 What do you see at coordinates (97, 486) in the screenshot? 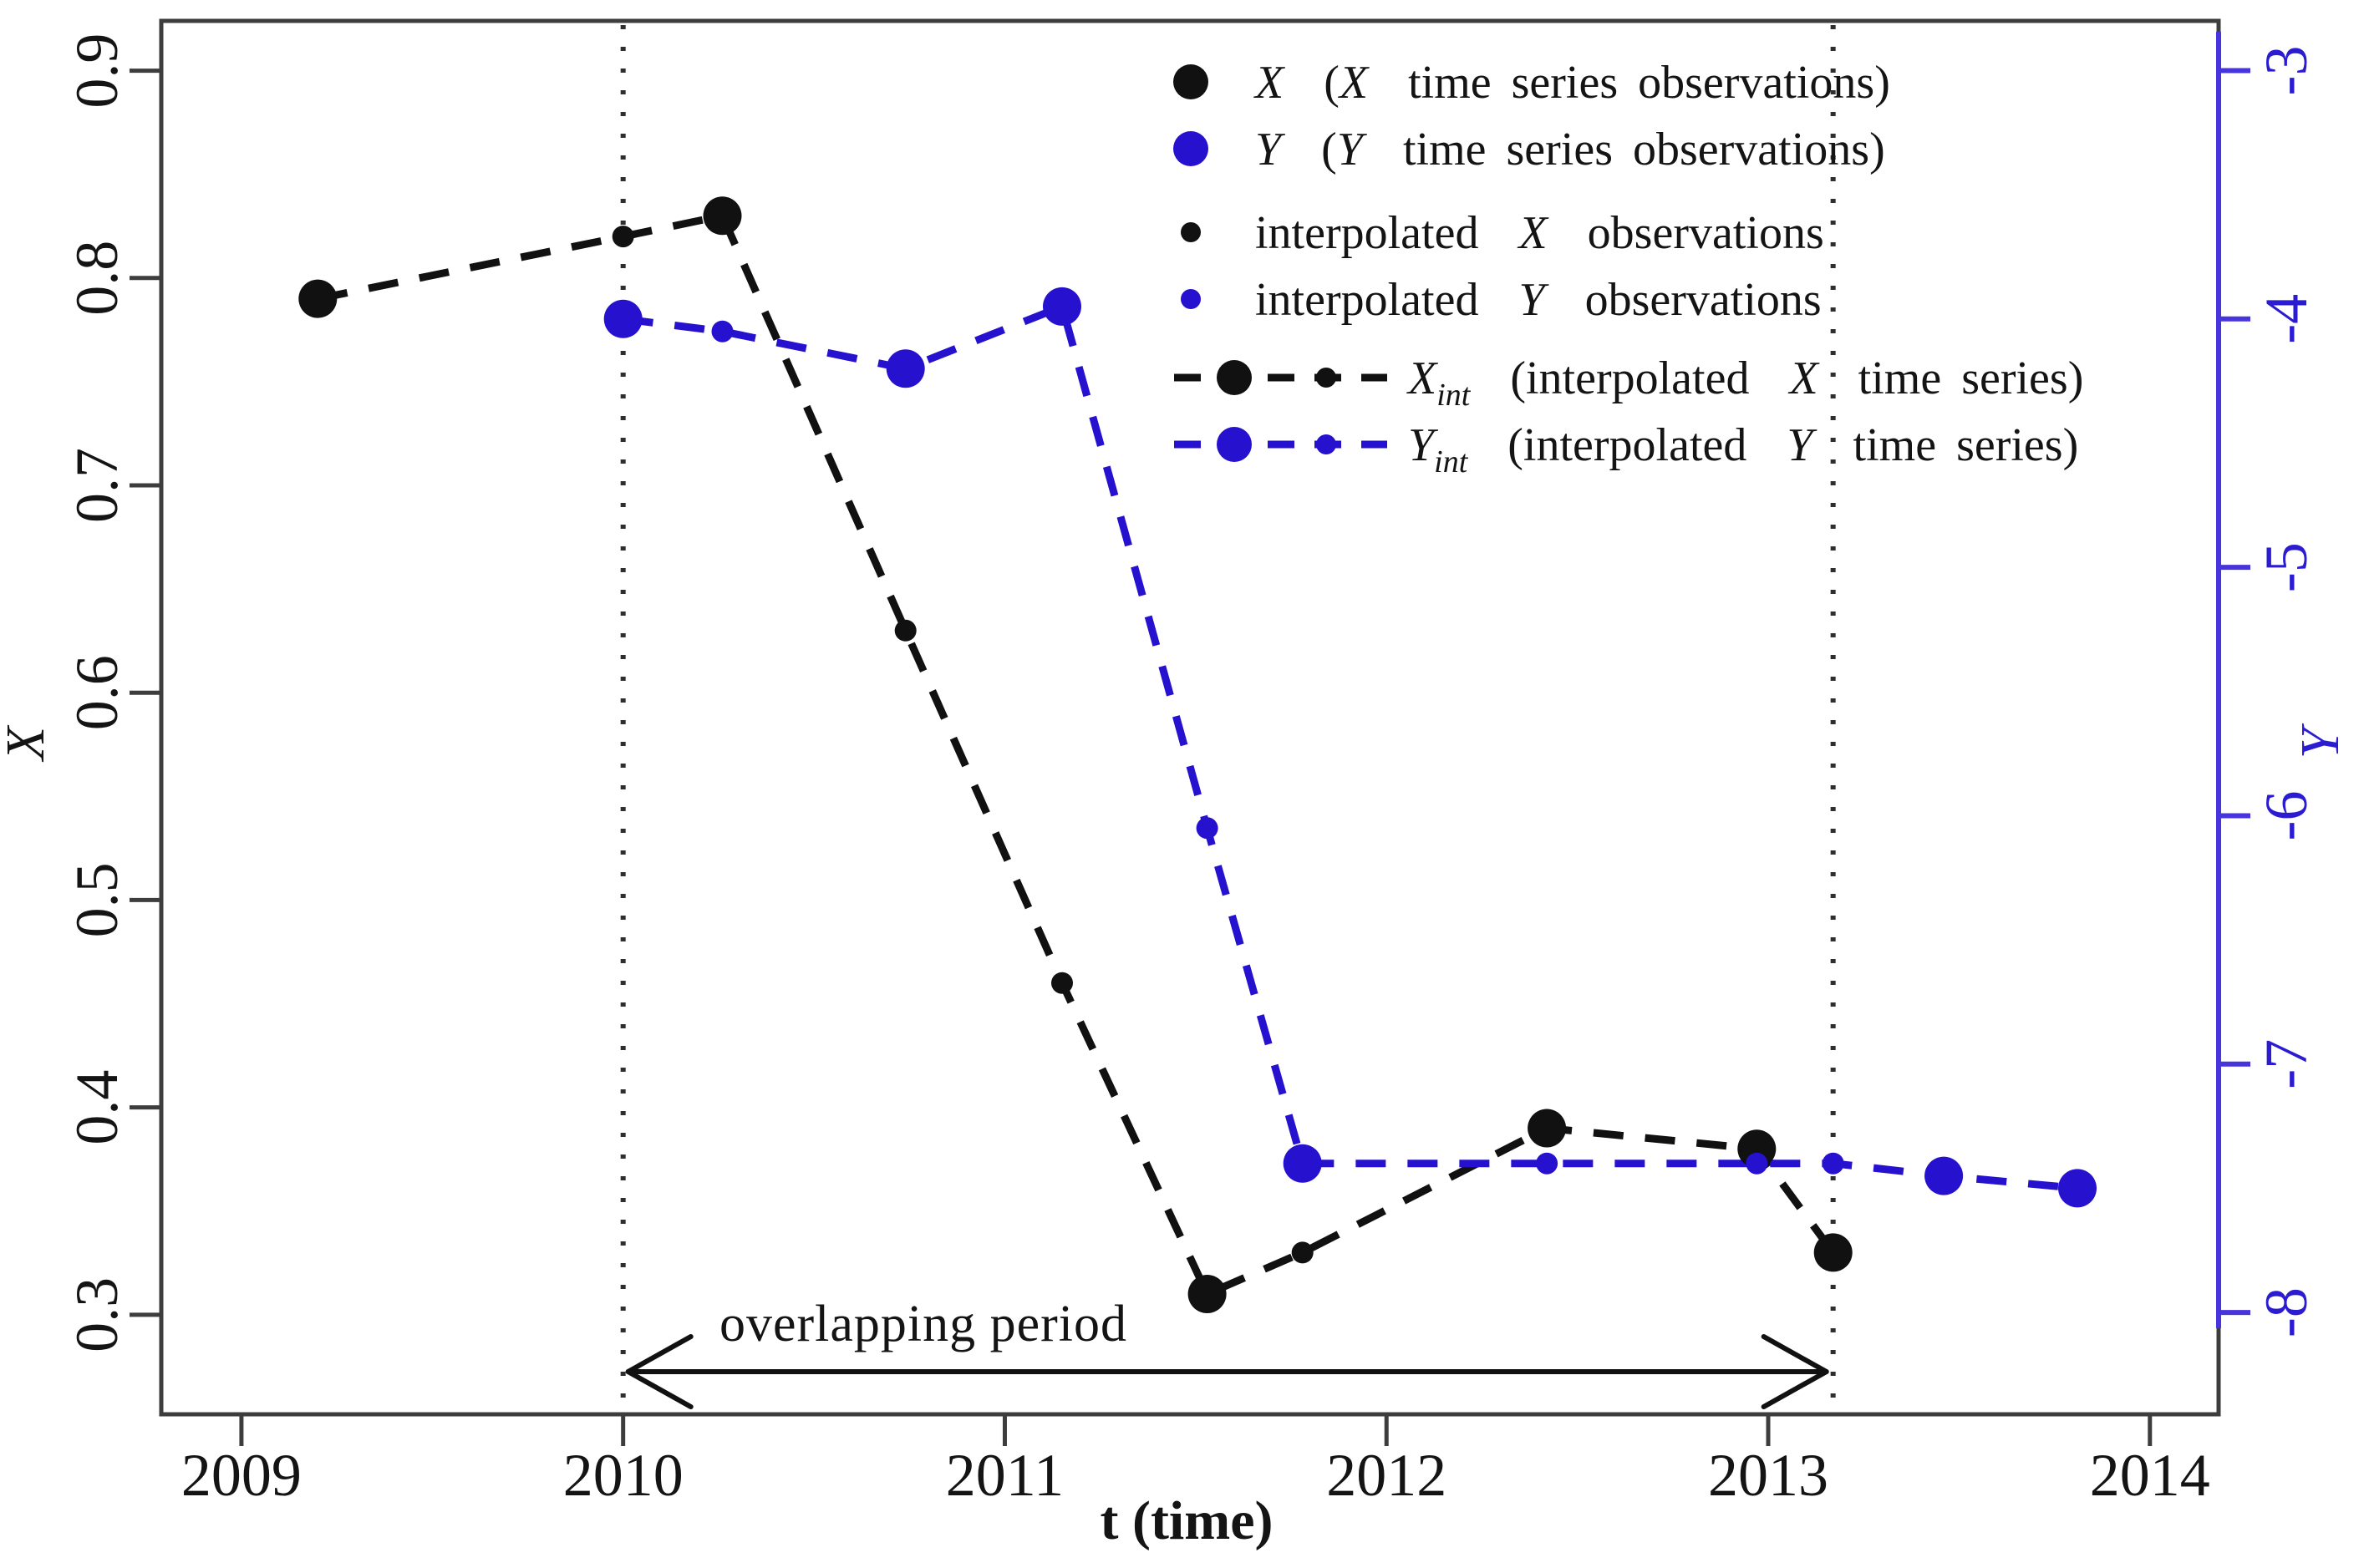
I see `y-left-tick-label: 0.7` at bounding box center [97, 486].